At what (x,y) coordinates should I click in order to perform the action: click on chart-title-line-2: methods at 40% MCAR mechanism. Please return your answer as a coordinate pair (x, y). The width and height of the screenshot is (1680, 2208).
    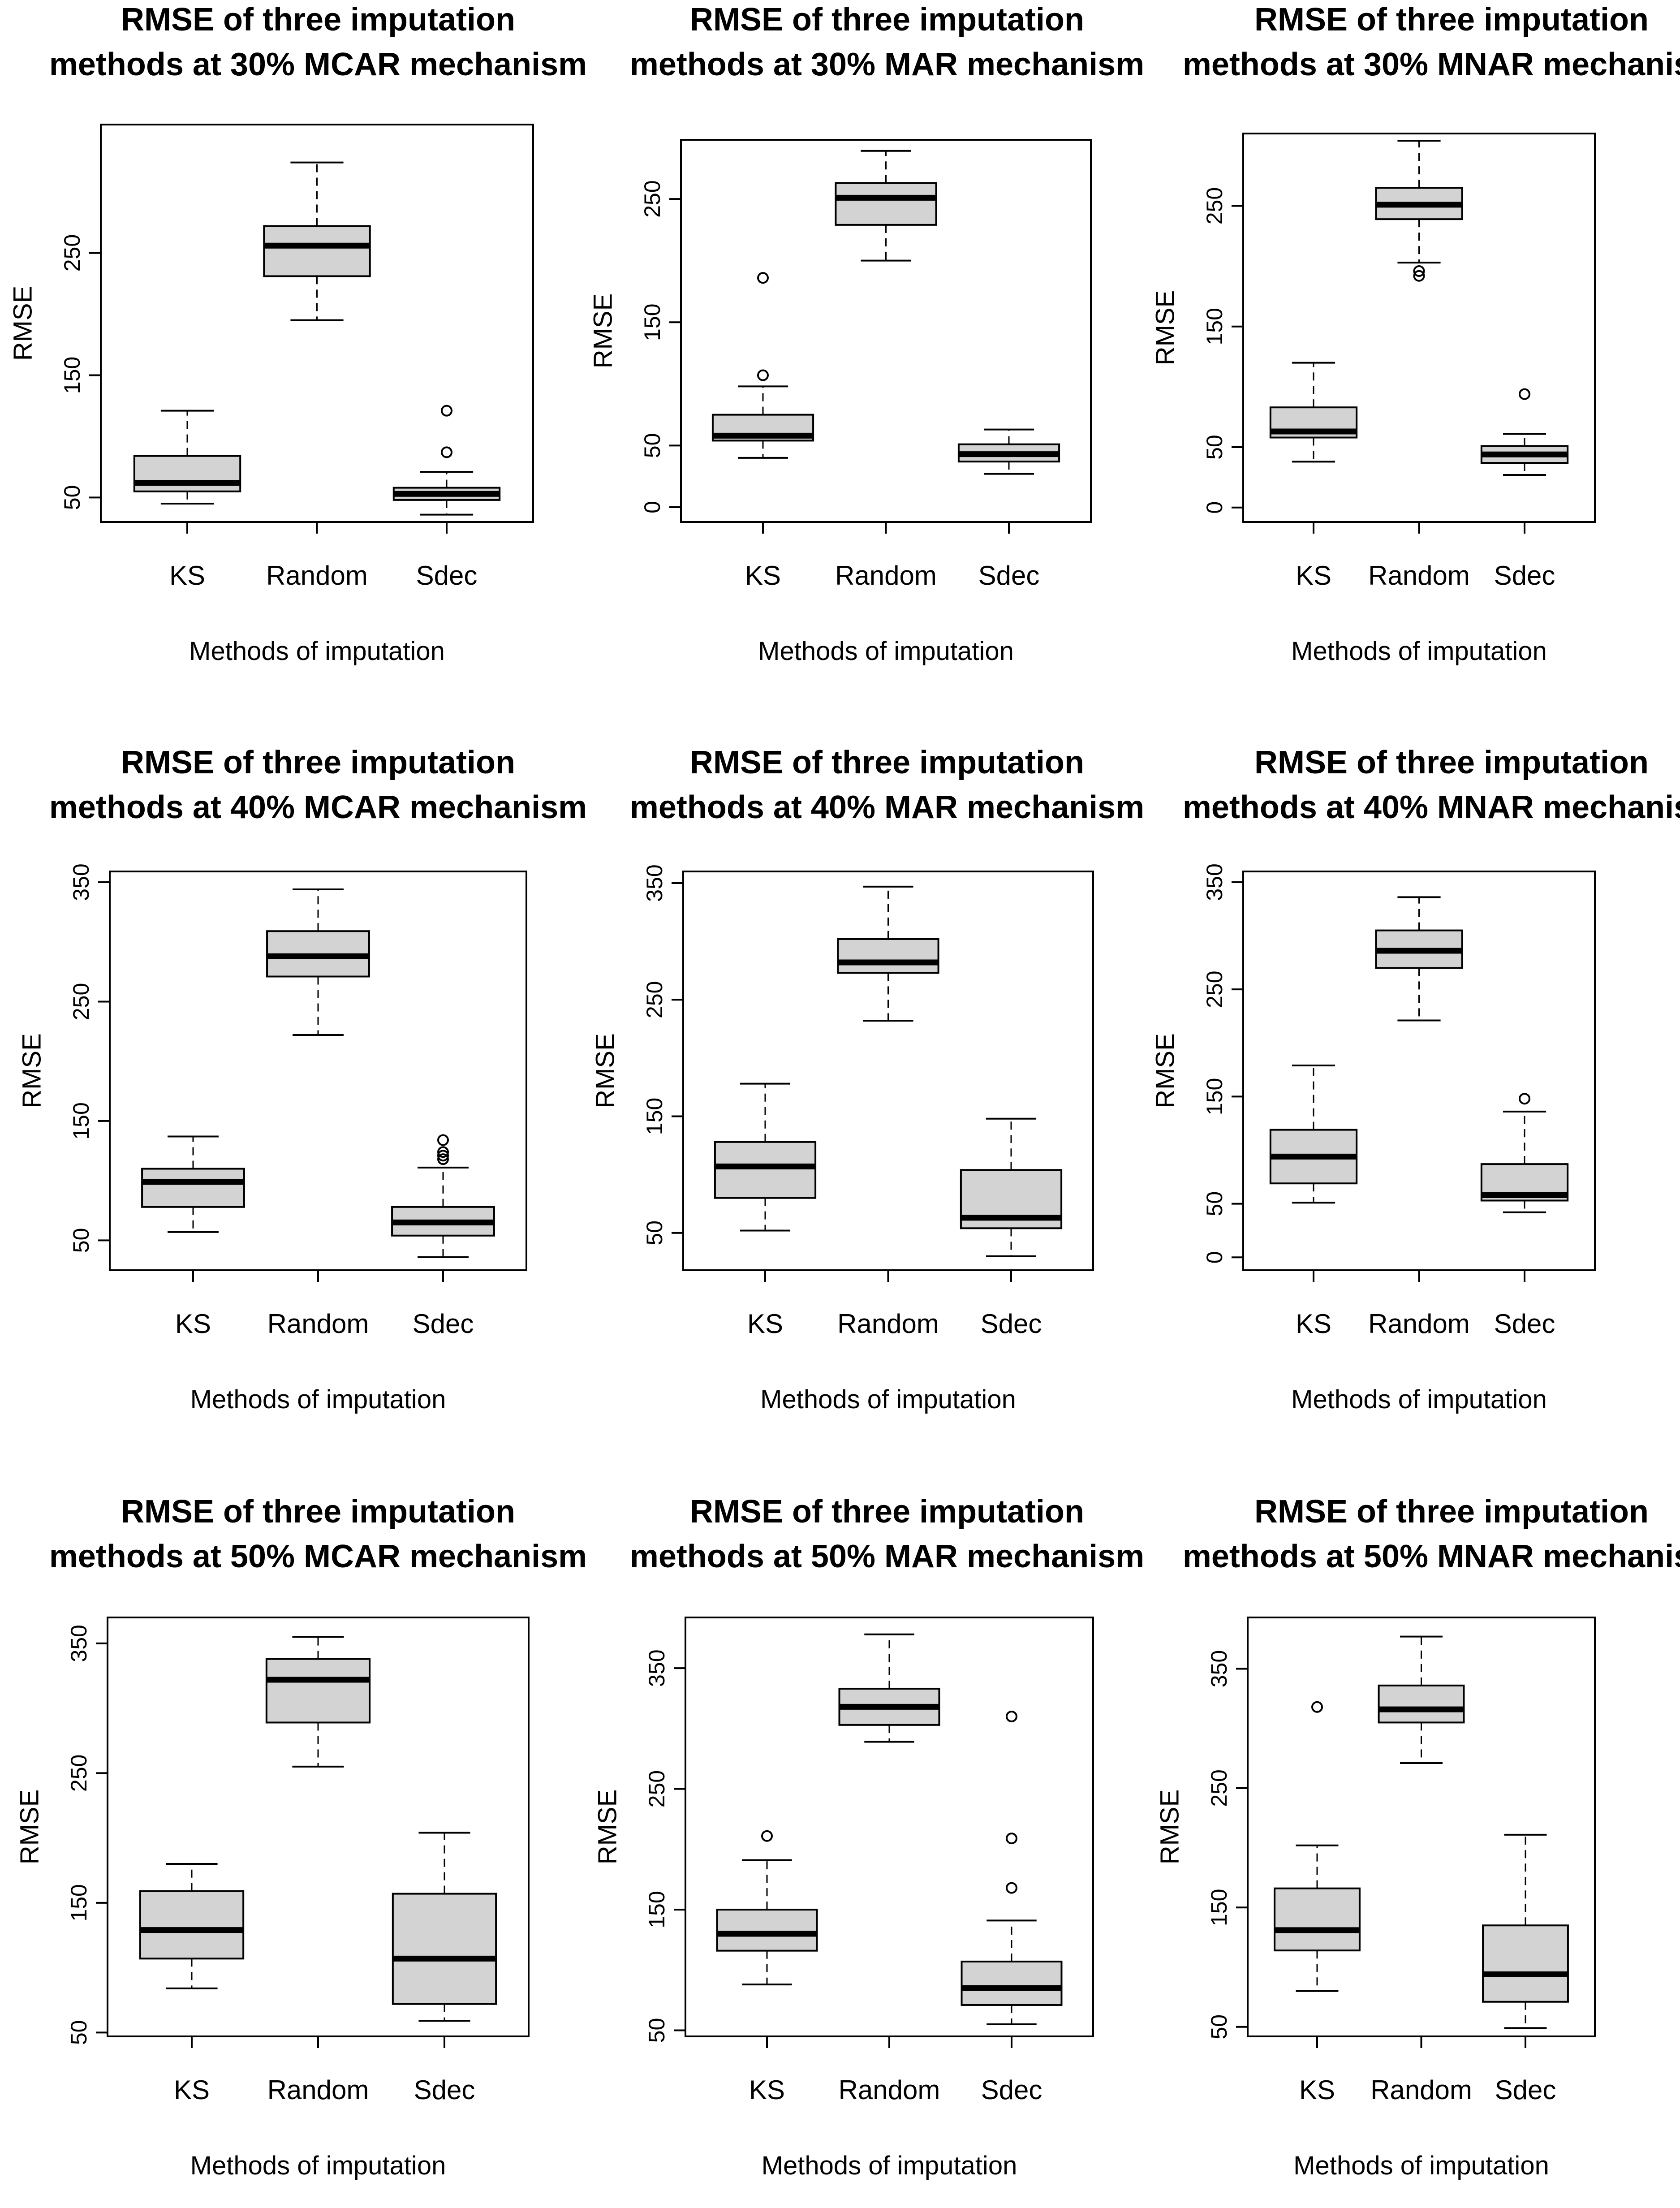
    Looking at the image, I should click on (318, 807).